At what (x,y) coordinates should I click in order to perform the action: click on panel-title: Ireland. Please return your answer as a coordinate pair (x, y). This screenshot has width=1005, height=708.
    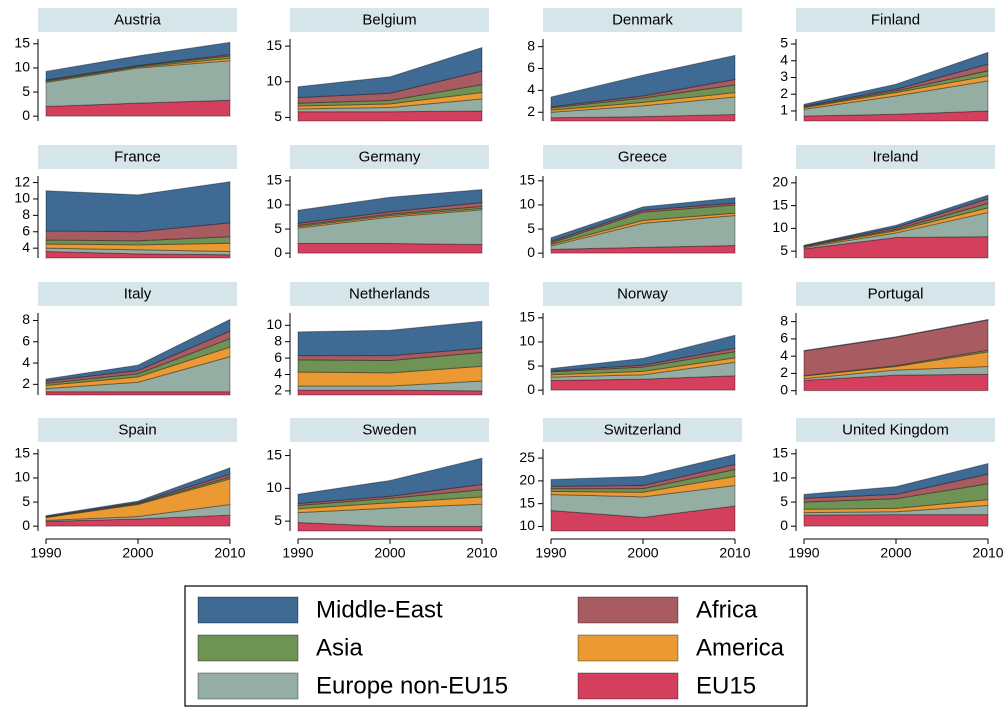
    Looking at the image, I should click on (896, 156).